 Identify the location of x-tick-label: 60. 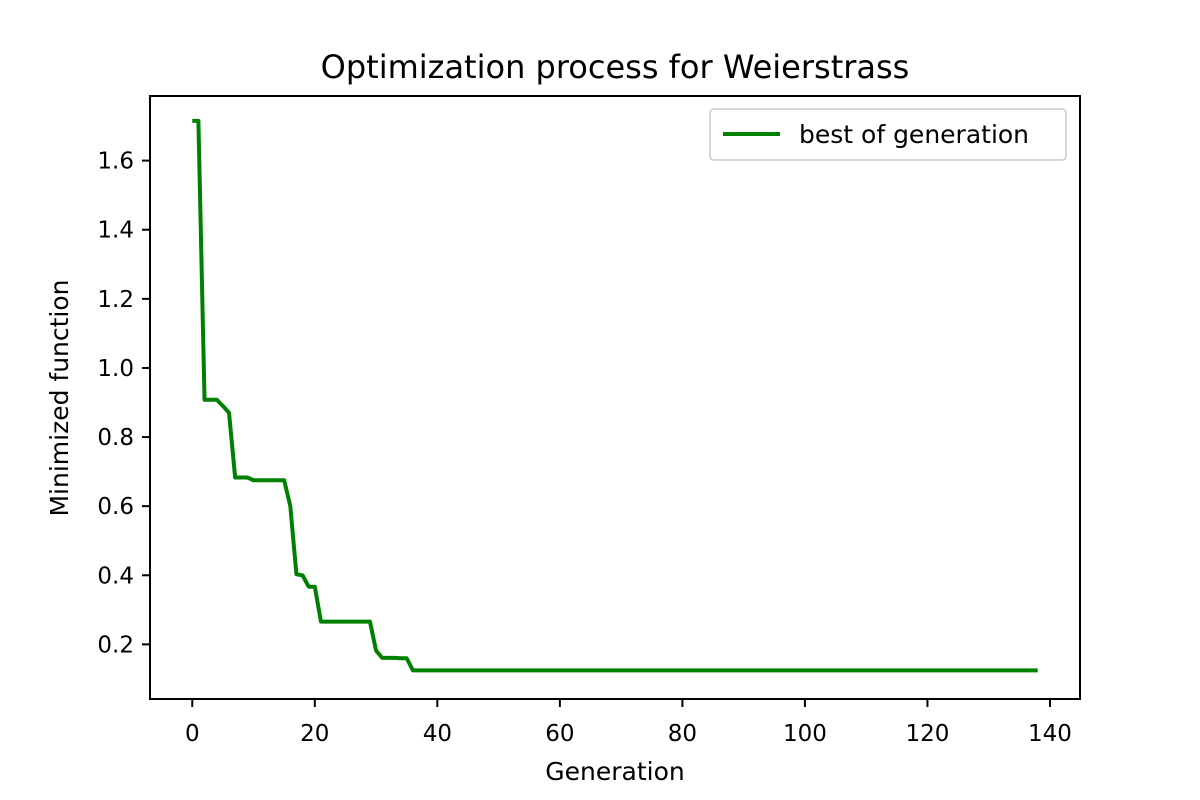
(559, 734).